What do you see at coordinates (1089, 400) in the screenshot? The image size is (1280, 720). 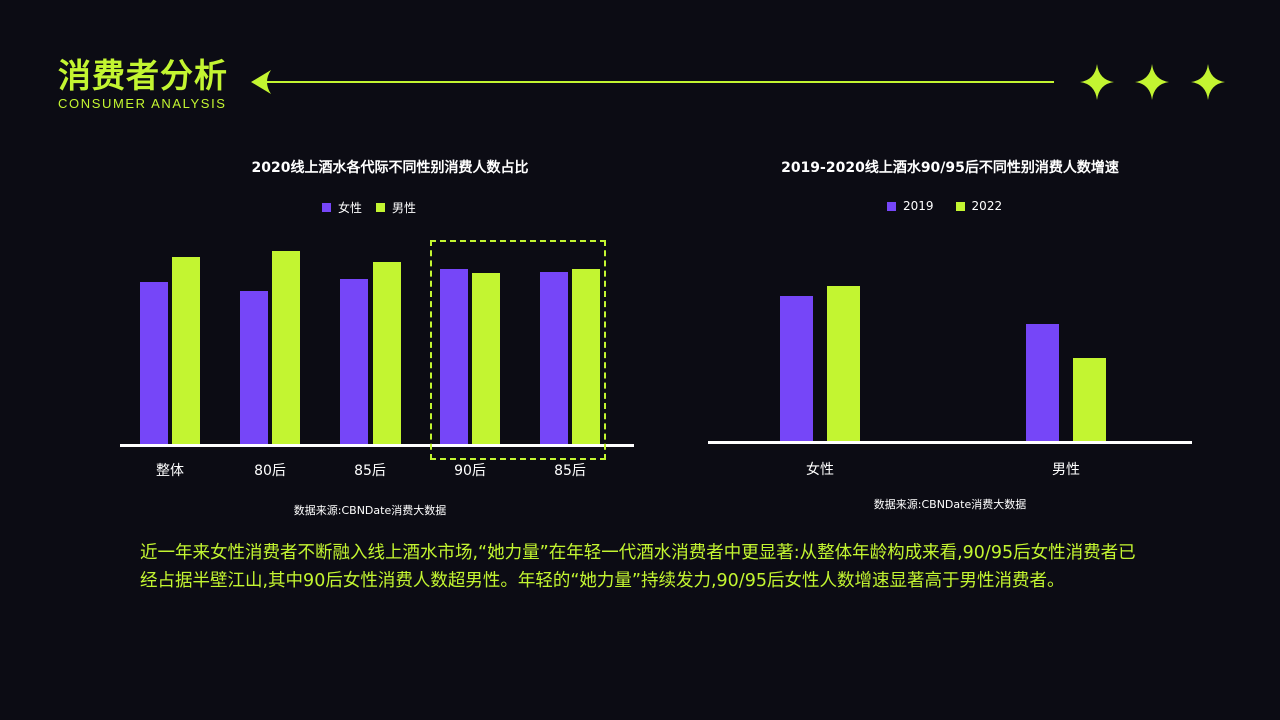 I see `bar-2022-male` at bounding box center [1089, 400].